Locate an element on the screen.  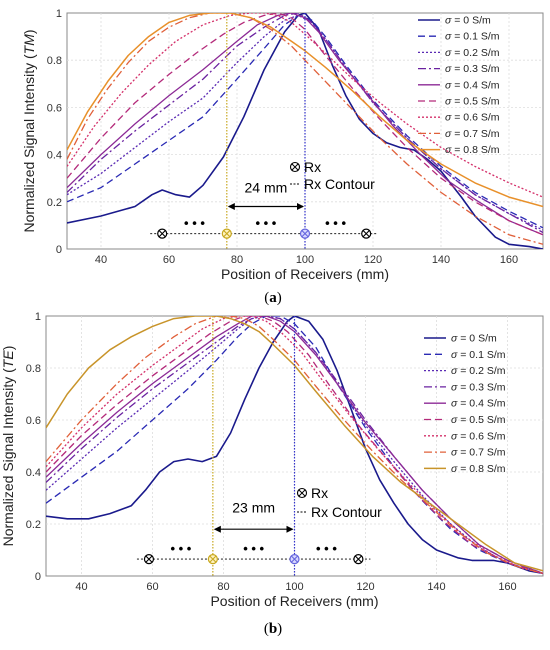
y-axis-label: Normalized Signal Intensity (TE) is located at coordinates (8, 446).